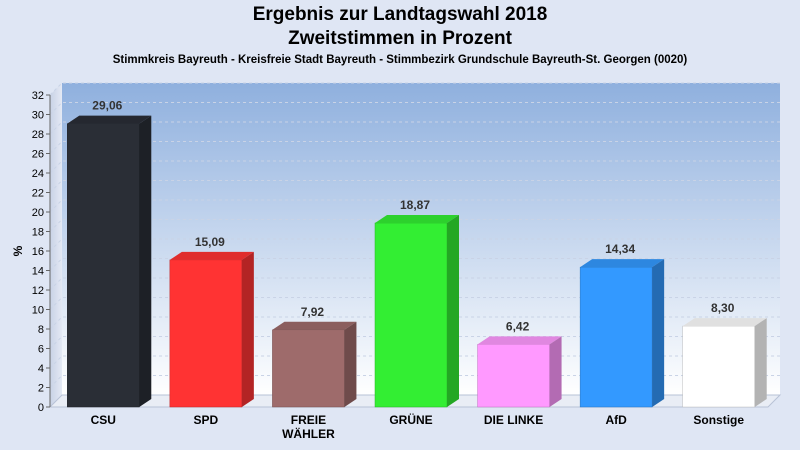 The image size is (800, 450). What do you see at coordinates (206, 420) in the screenshot?
I see `x-tick-label: SPD` at bounding box center [206, 420].